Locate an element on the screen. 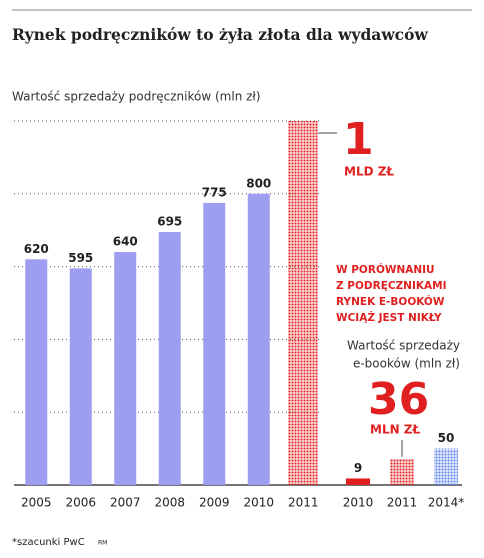 The image size is (484, 558). note: W PORÓWNANIU is located at coordinates (385, 269).